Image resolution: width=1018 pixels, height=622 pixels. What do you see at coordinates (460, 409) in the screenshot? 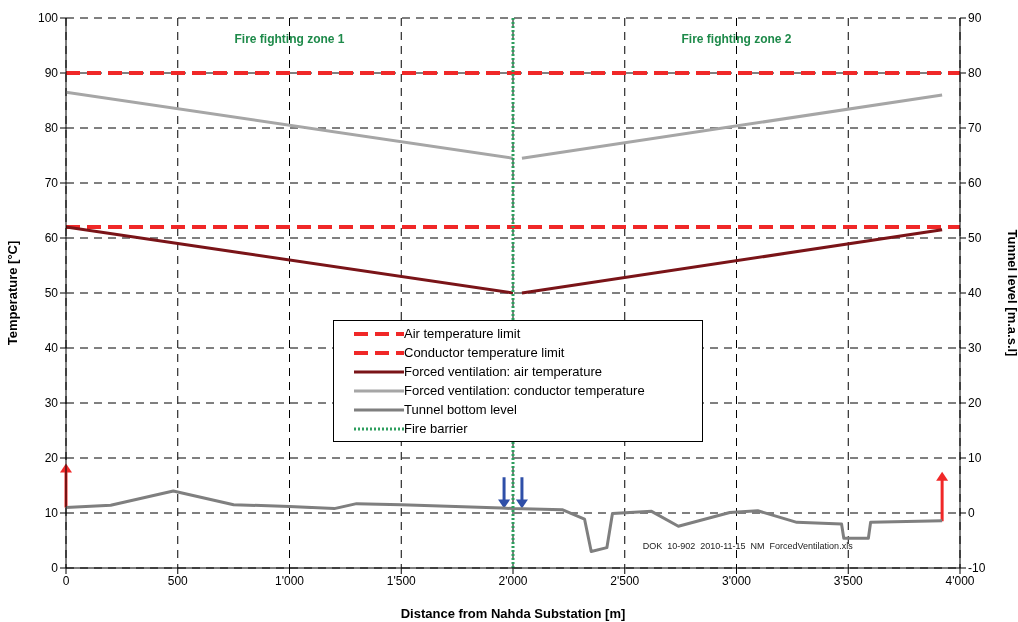
I see `legend-label: Tunnel bottom level` at bounding box center [460, 409].